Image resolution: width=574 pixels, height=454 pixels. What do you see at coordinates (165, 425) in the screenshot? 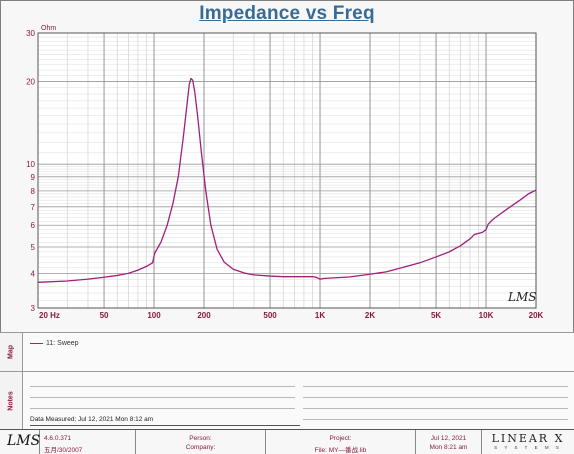
I see `date-rule` at bounding box center [165, 425].